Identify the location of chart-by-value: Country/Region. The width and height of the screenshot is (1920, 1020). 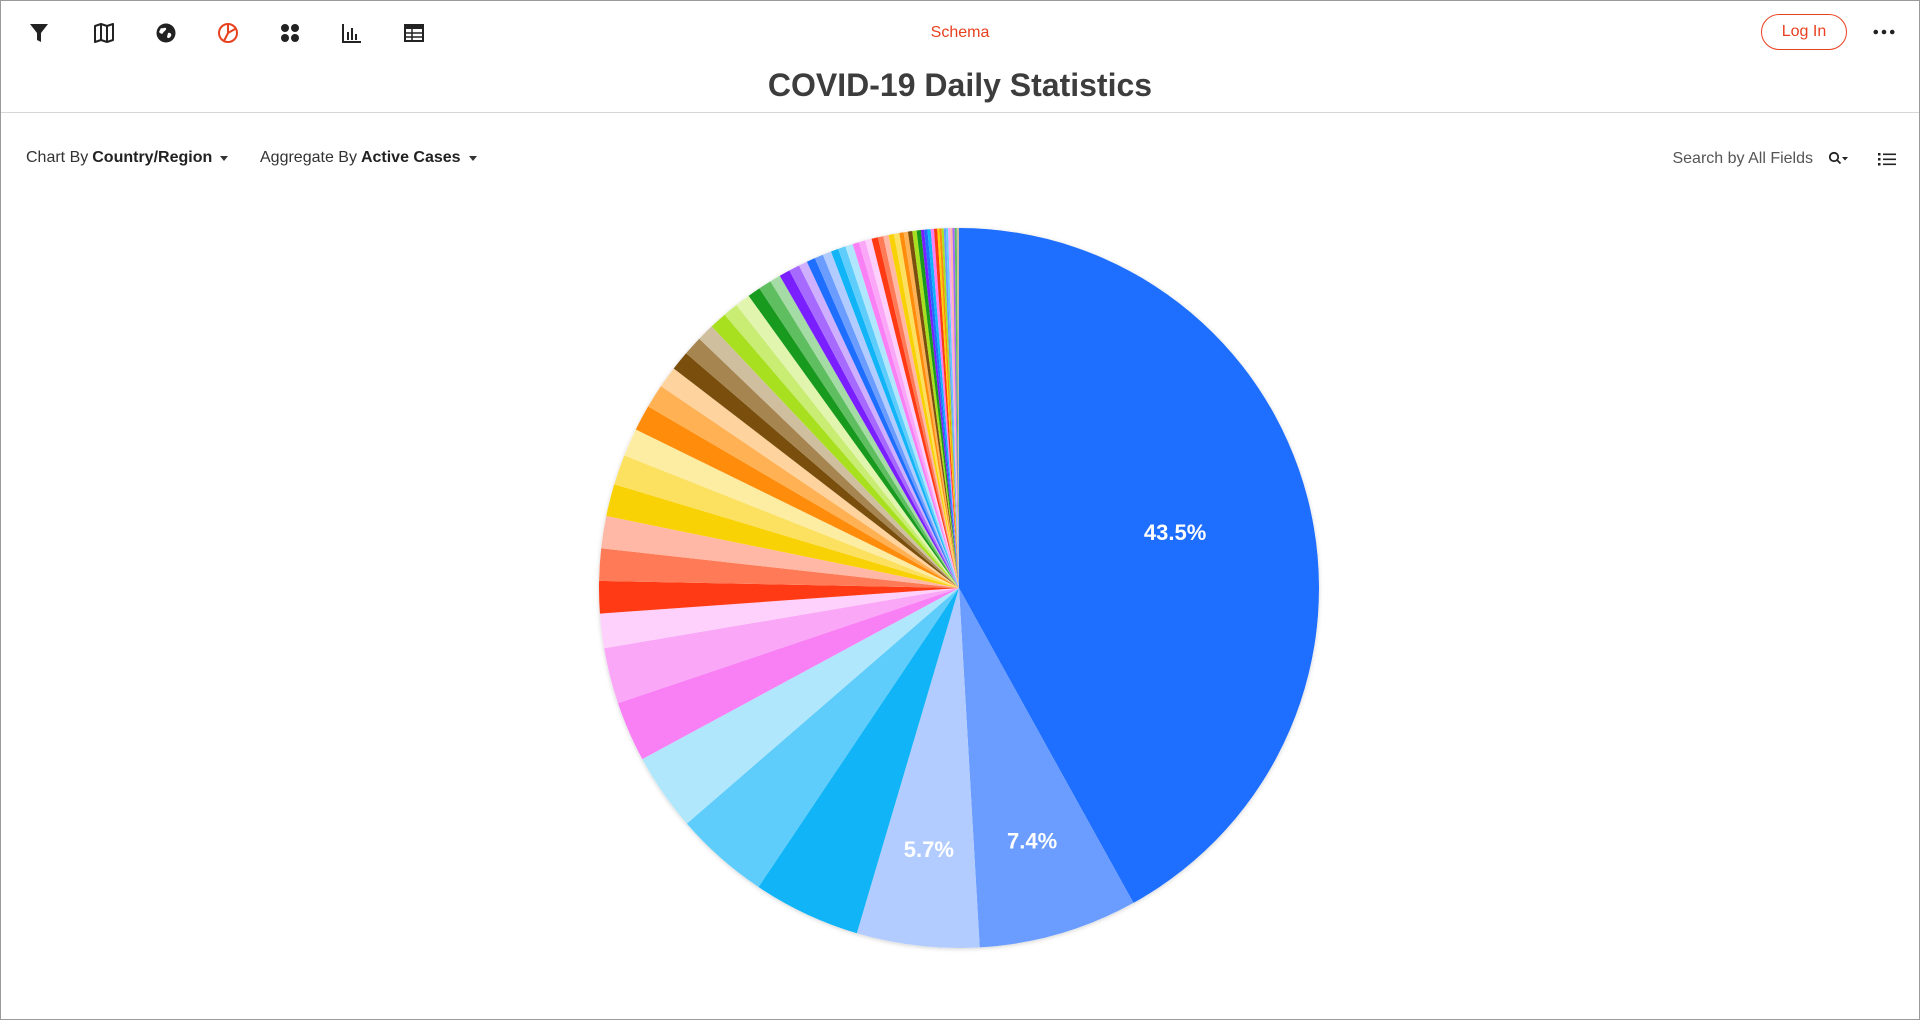
(152, 157).